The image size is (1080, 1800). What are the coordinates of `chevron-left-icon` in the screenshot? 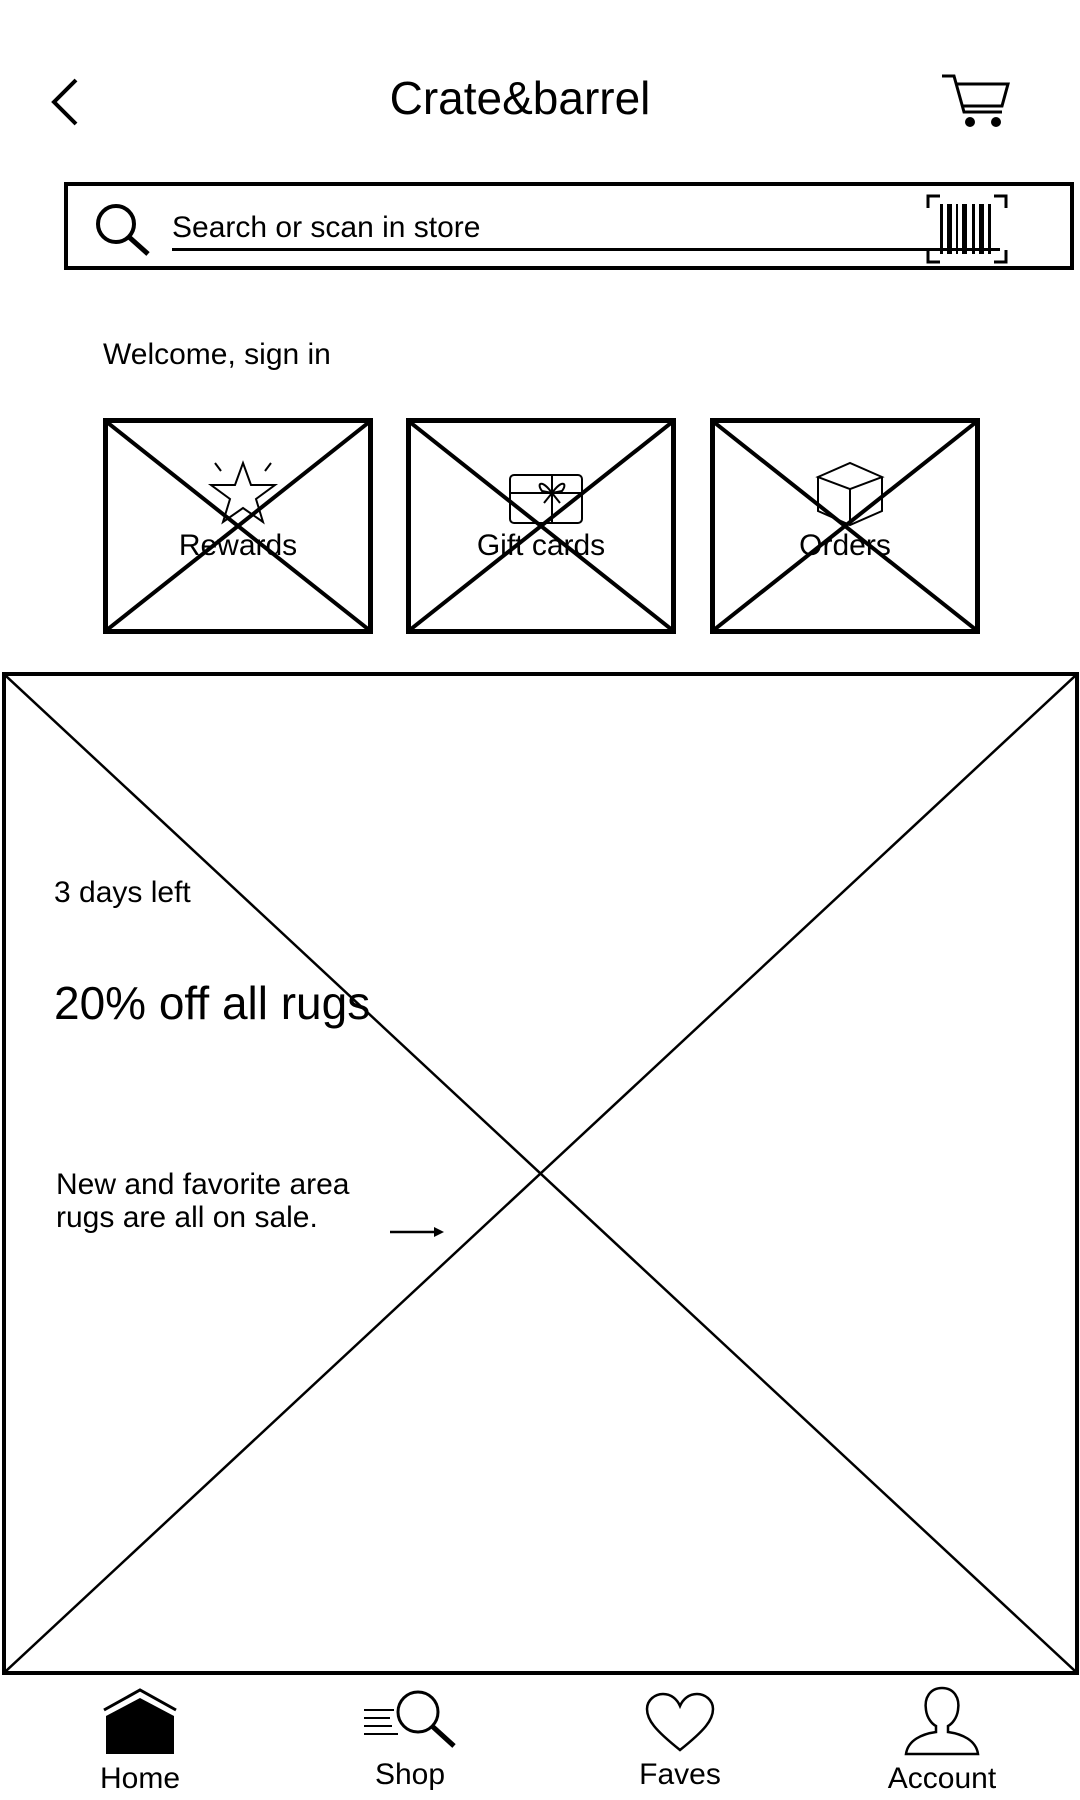 It's located at (64, 102).